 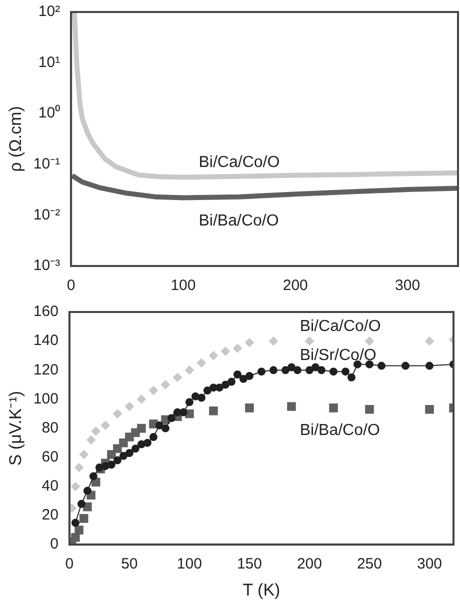 I want to click on y-tick-label: 100, so click(x=45, y=399).